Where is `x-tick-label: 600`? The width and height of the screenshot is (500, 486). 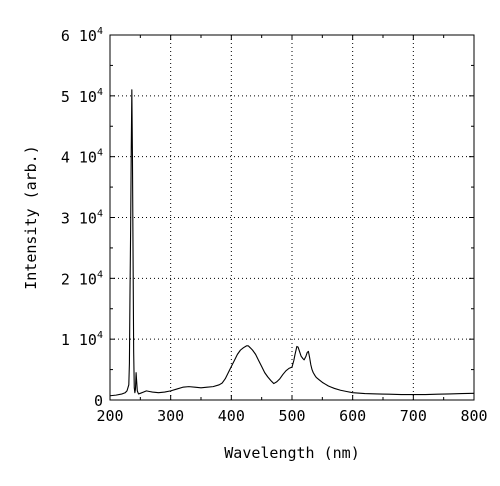 x-tick-label: 600 is located at coordinates (352, 416).